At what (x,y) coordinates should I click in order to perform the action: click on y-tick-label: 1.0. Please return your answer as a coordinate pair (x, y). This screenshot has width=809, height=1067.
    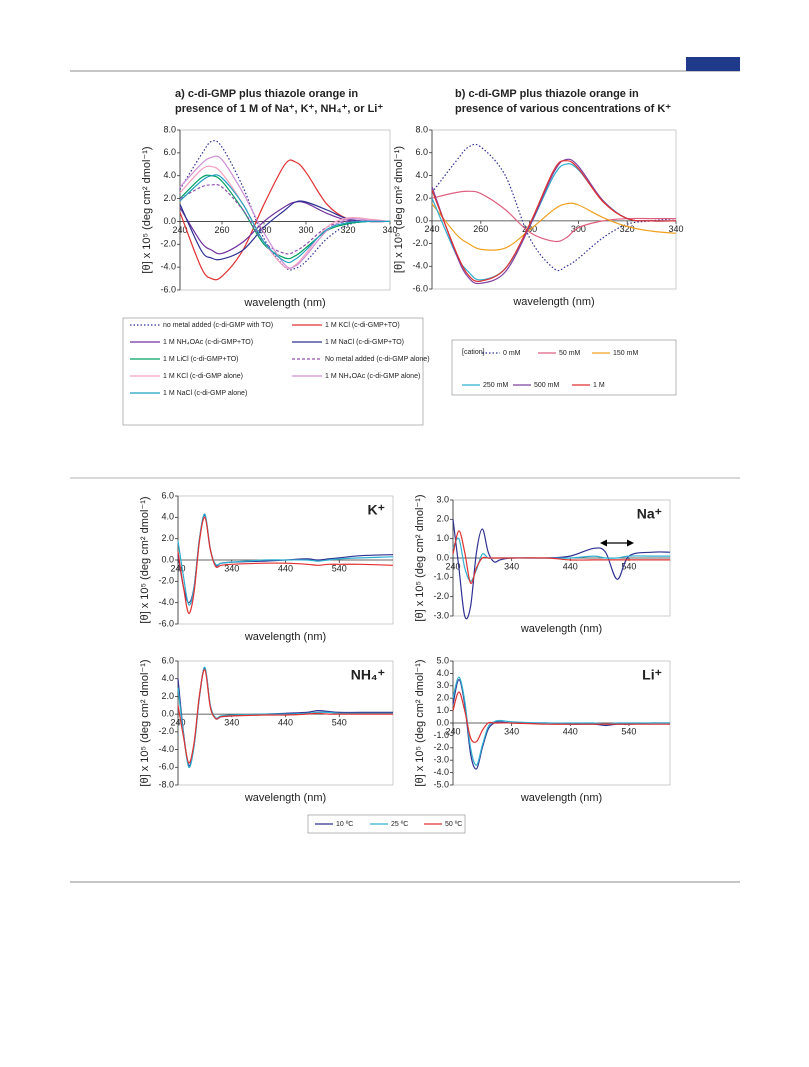
    Looking at the image, I should click on (442, 710).